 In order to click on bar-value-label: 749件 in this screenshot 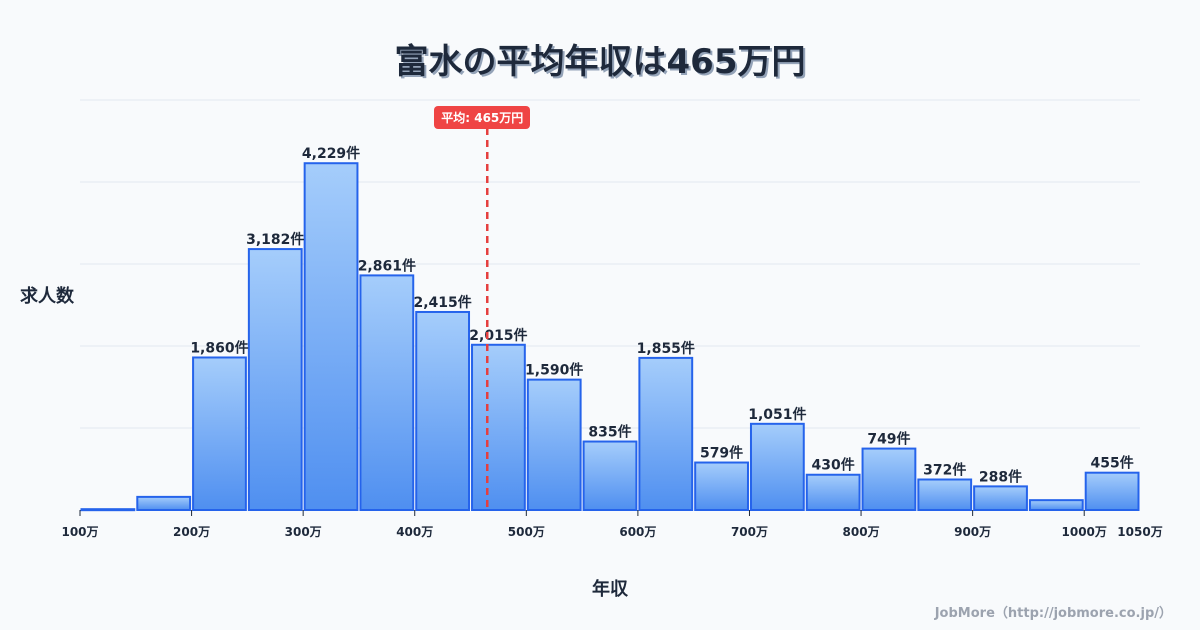, I will do `click(888, 439)`.